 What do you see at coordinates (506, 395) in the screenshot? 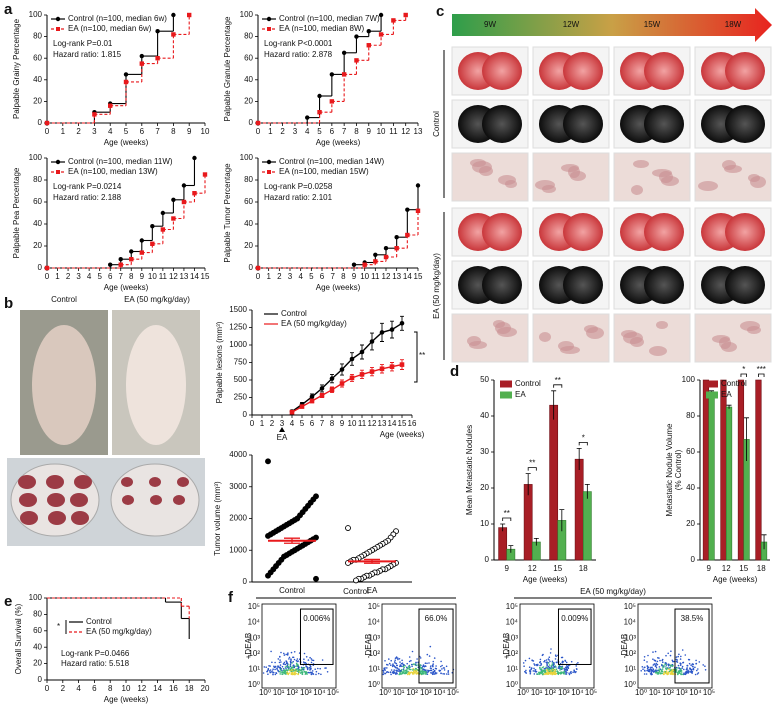
I see `legend-swatch` at bounding box center [506, 395].